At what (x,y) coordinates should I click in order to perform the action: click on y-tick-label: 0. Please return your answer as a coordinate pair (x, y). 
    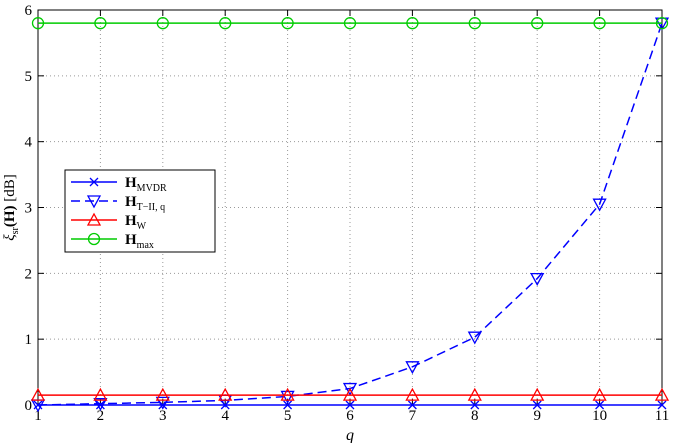
    Looking at the image, I should click on (29, 406).